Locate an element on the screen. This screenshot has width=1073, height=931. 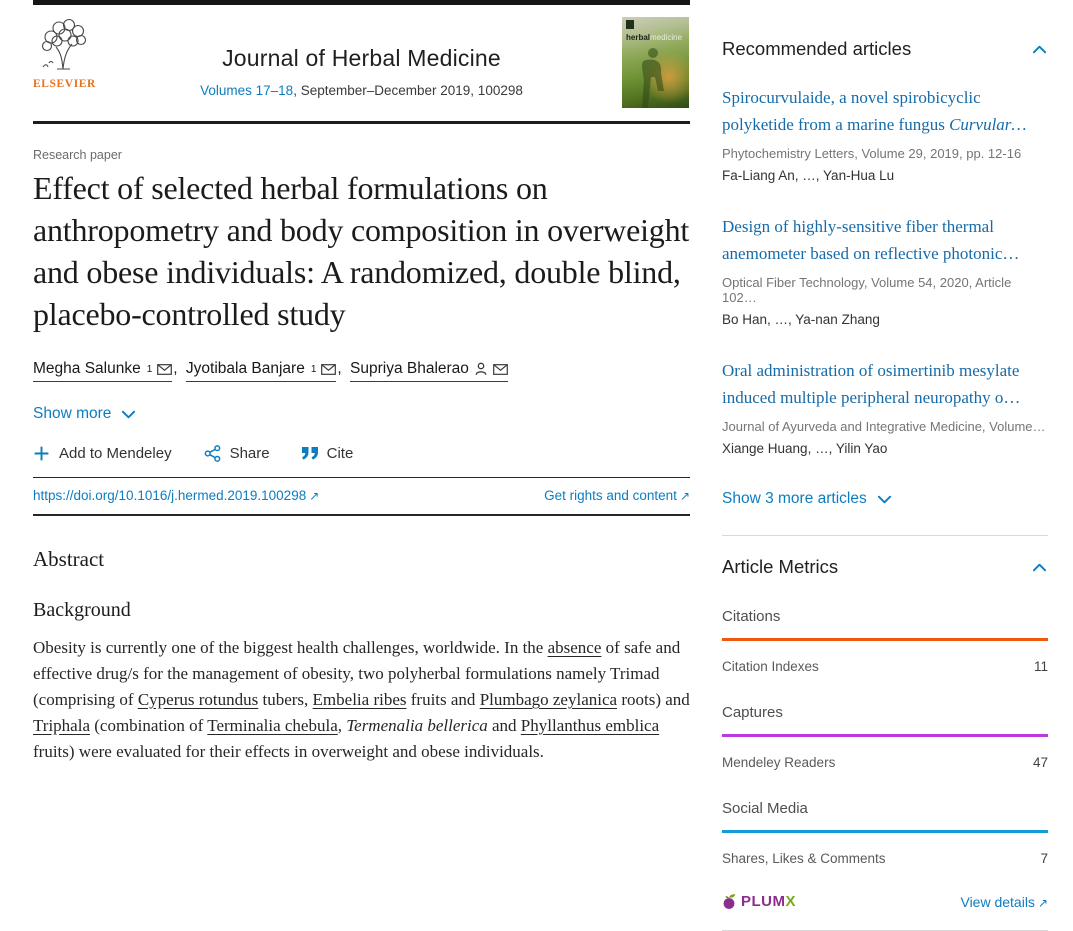
plum-x-text: X is located at coordinates (791, 901).